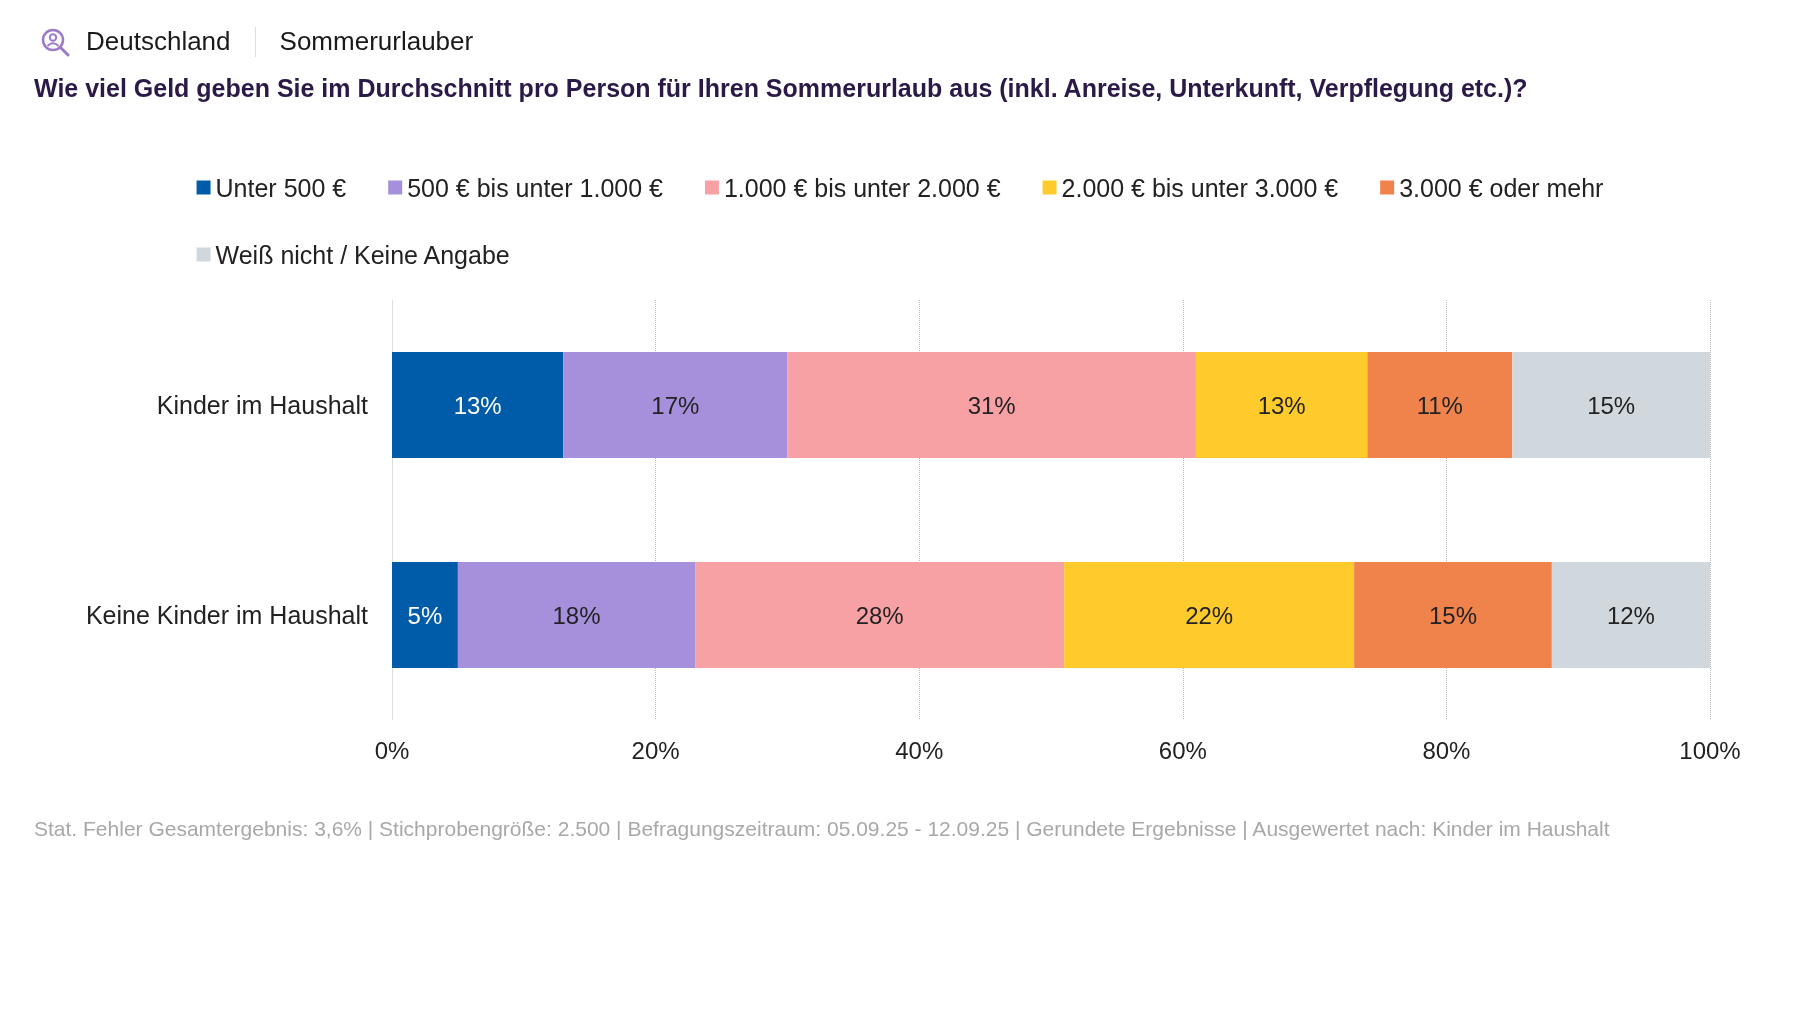 The image size is (1800, 1012). I want to click on legend-label: Weiß nicht / Keine Angabe, so click(362, 254).